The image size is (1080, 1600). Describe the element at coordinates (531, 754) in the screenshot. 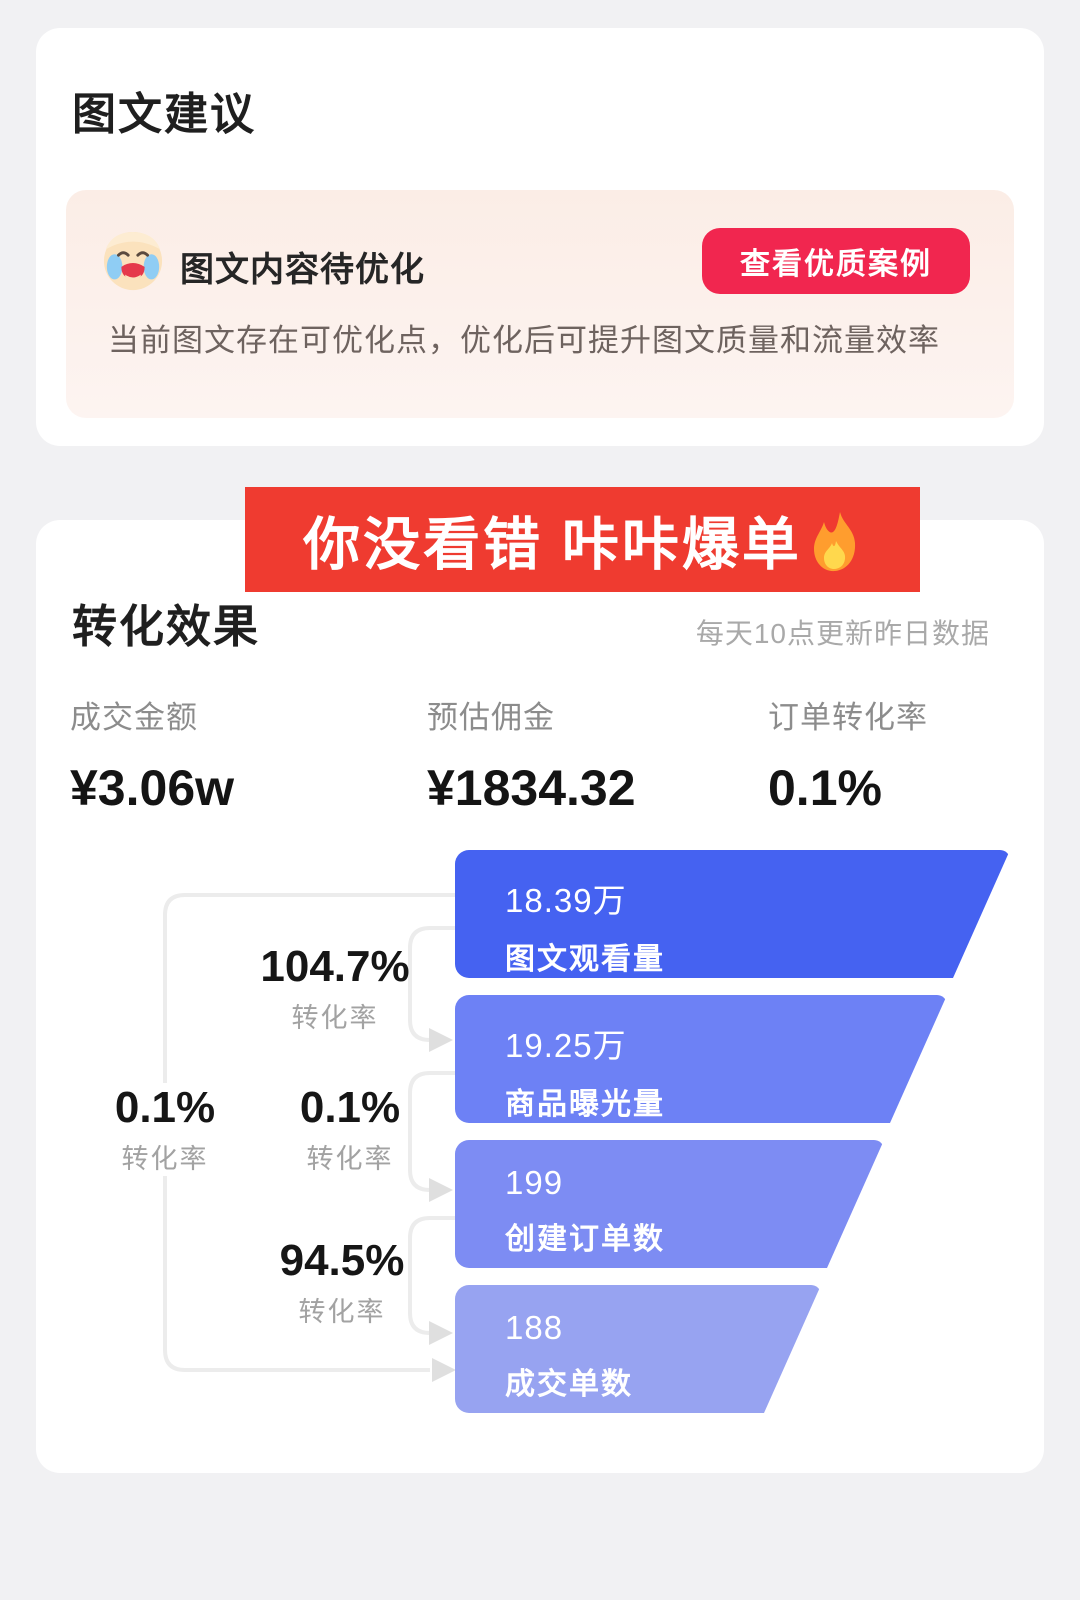

I see `metric-estimated-commission: 预估佣金 ¥1834.32` at that location.